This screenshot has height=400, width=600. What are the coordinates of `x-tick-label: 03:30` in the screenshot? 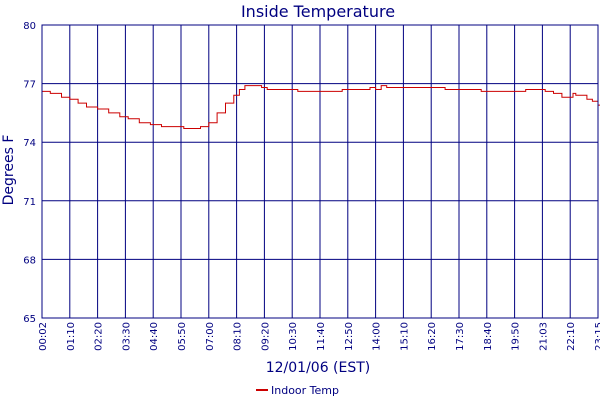 It's located at (126, 336).